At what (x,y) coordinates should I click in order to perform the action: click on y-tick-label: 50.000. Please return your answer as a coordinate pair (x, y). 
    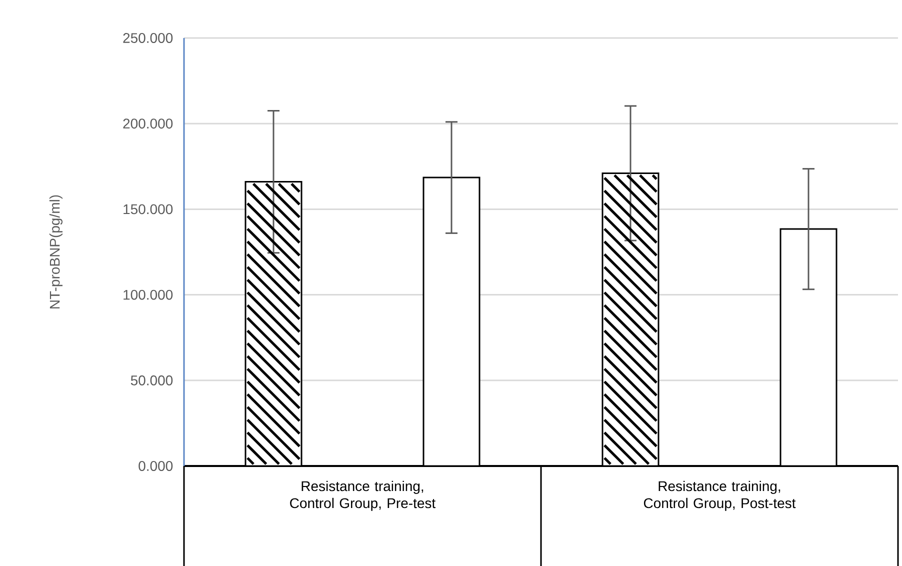
    Looking at the image, I should click on (151, 380).